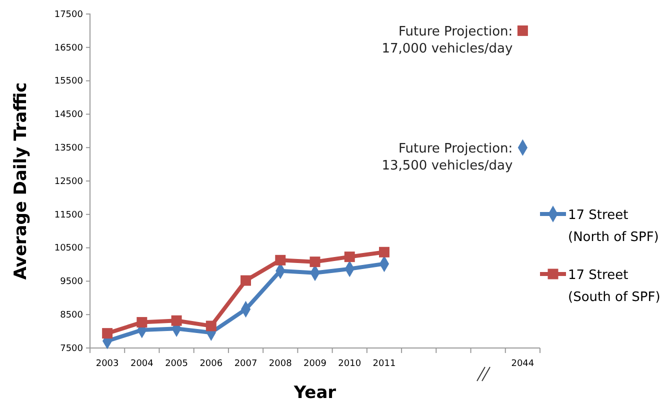 The height and width of the screenshot is (404, 662). I want to click on y-tick-label: 10500, so click(69, 249).